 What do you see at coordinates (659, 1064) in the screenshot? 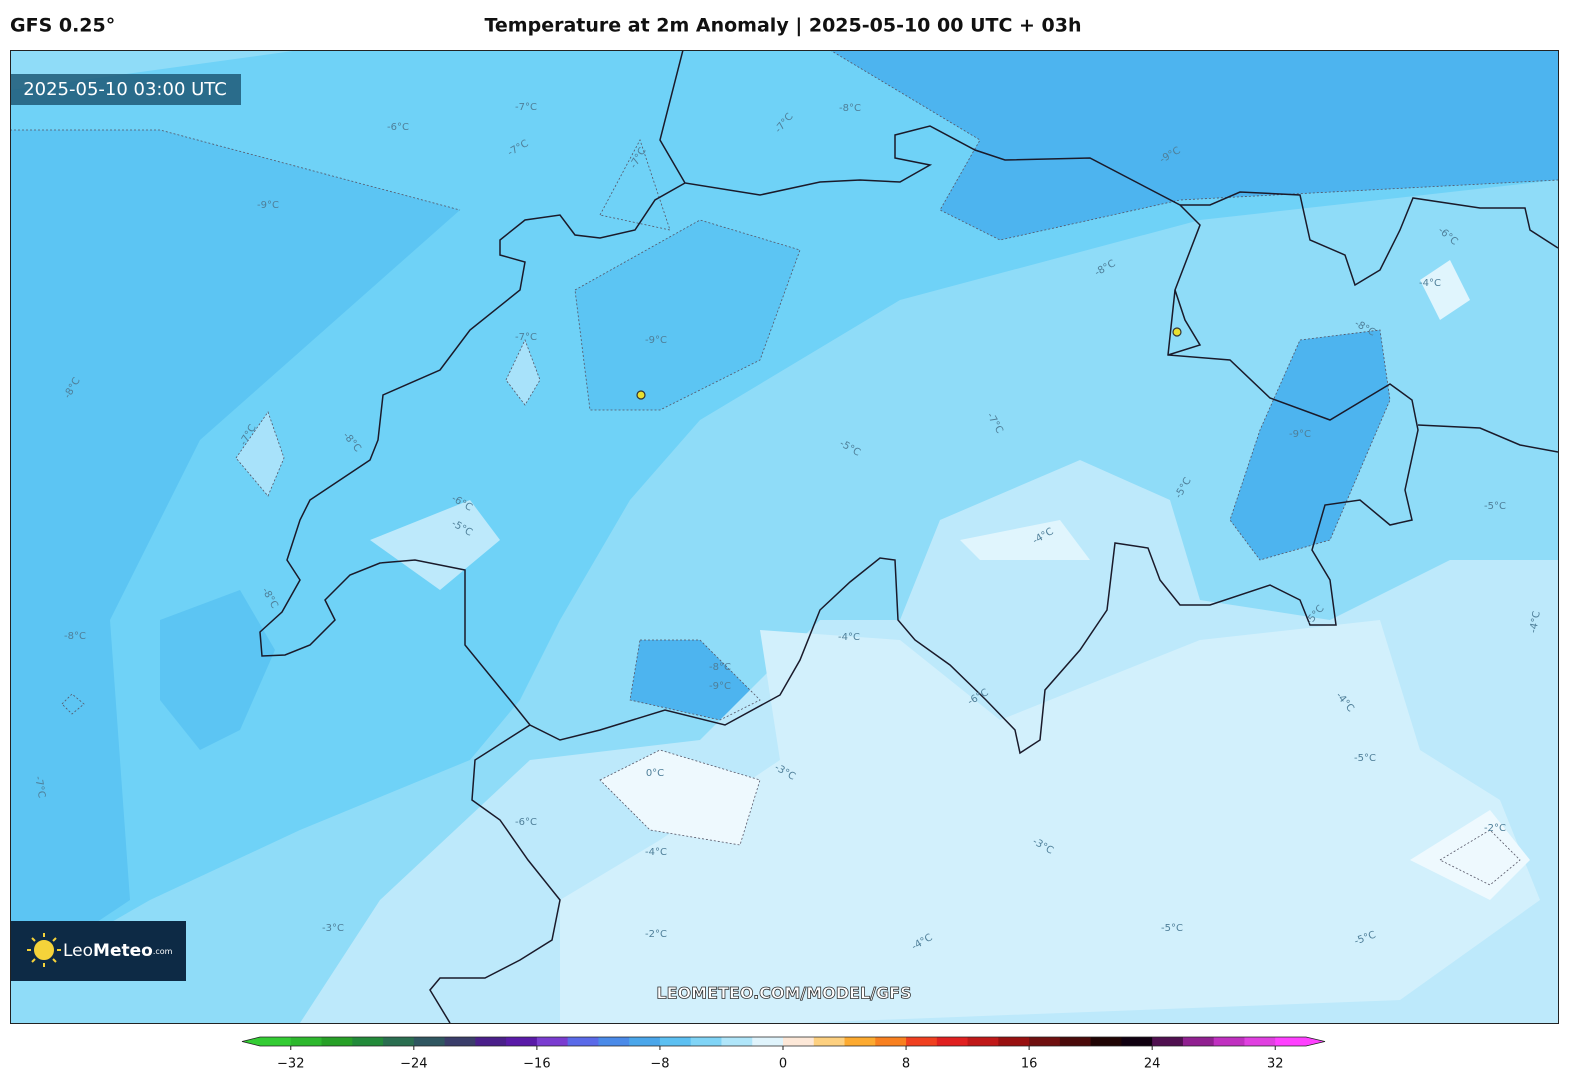
I see `colorbar-tick-label: −8` at bounding box center [659, 1064].